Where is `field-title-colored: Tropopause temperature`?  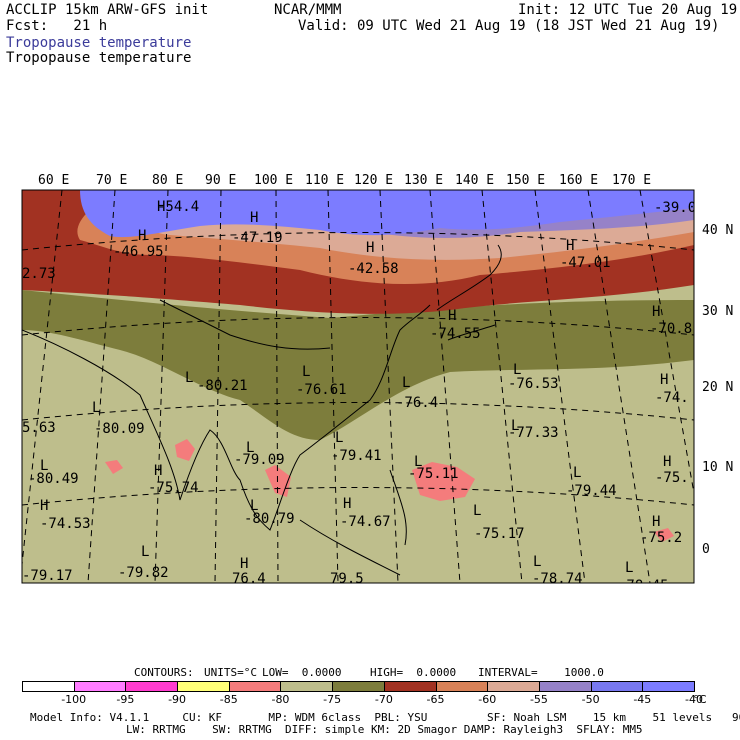
field-title-colored: Tropopause temperature is located at coordinates (99, 43).